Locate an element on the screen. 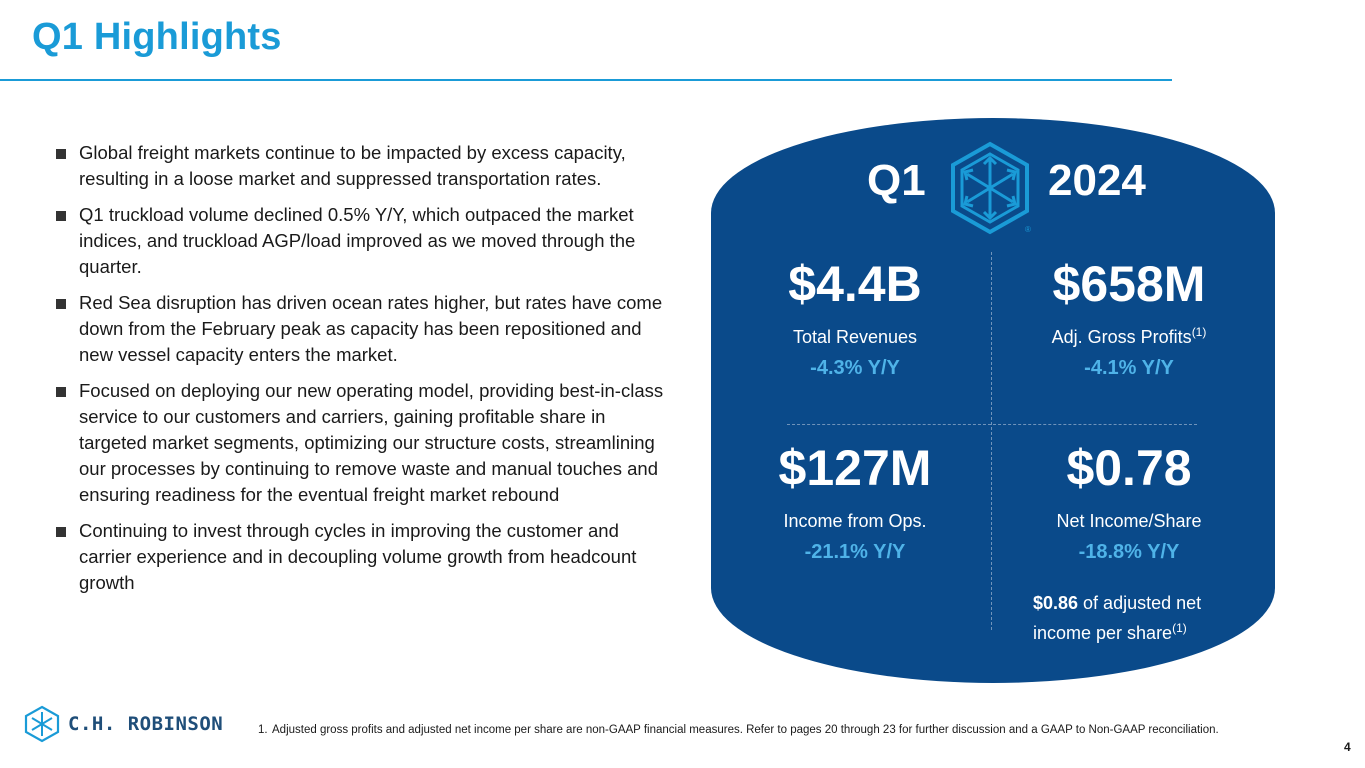 This screenshot has width=1365, height=768. metric-adj-gross-profits: $658M Adj. Gross Profits(1) -4.1% Y/Y is located at coordinates (1129, 318).